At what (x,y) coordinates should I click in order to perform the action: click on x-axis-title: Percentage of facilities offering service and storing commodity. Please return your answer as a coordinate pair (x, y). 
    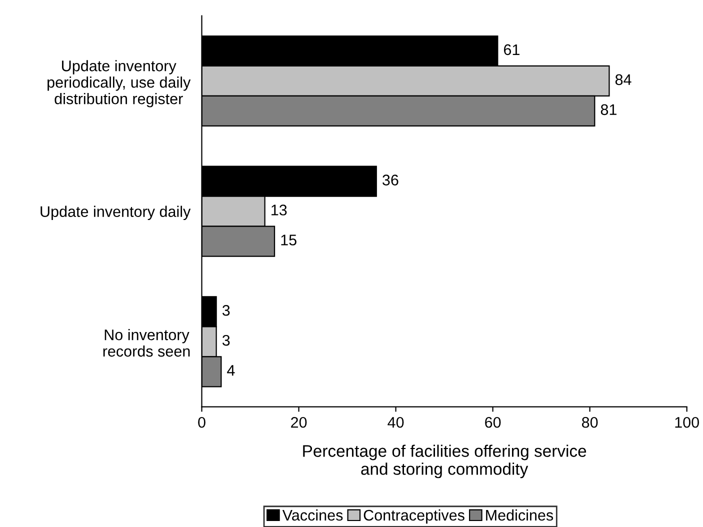
    Looking at the image, I should click on (444, 461).